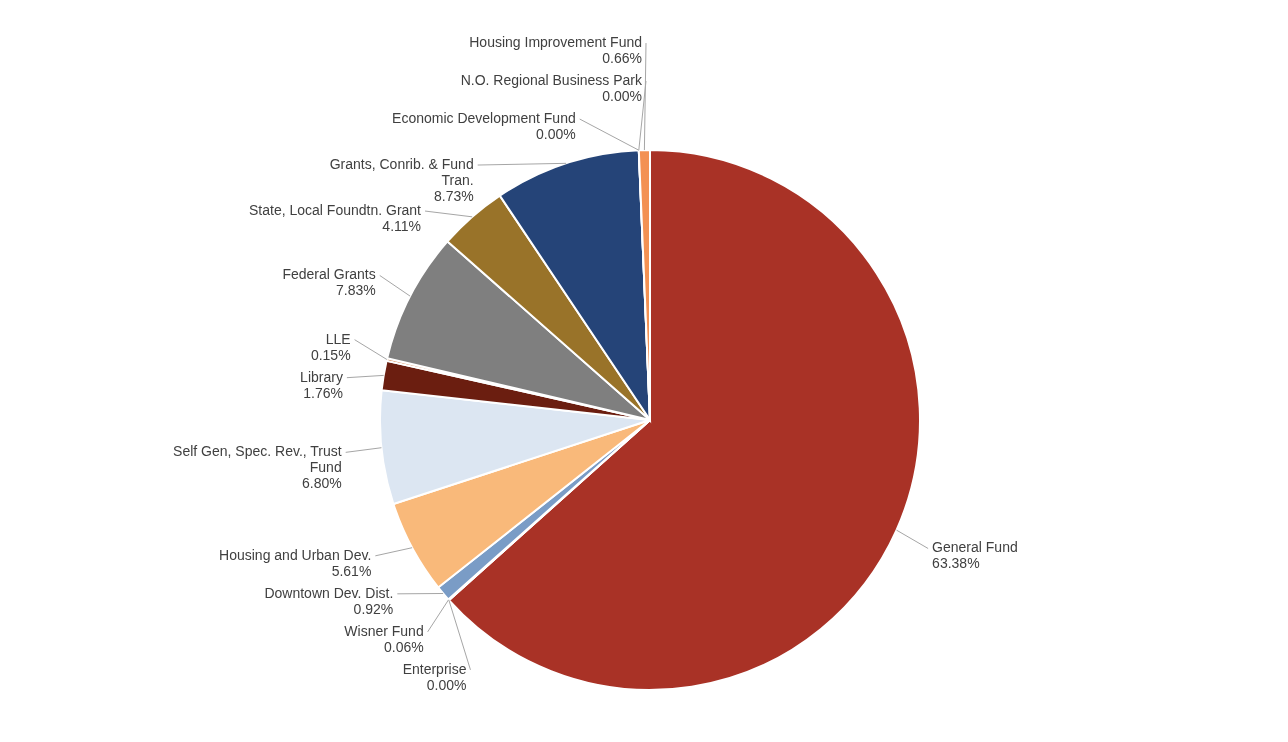 Image resolution: width=1288 pixels, height=742 pixels. Describe the element at coordinates (356, 290) in the screenshot. I see `data-label: 7.83%` at that location.